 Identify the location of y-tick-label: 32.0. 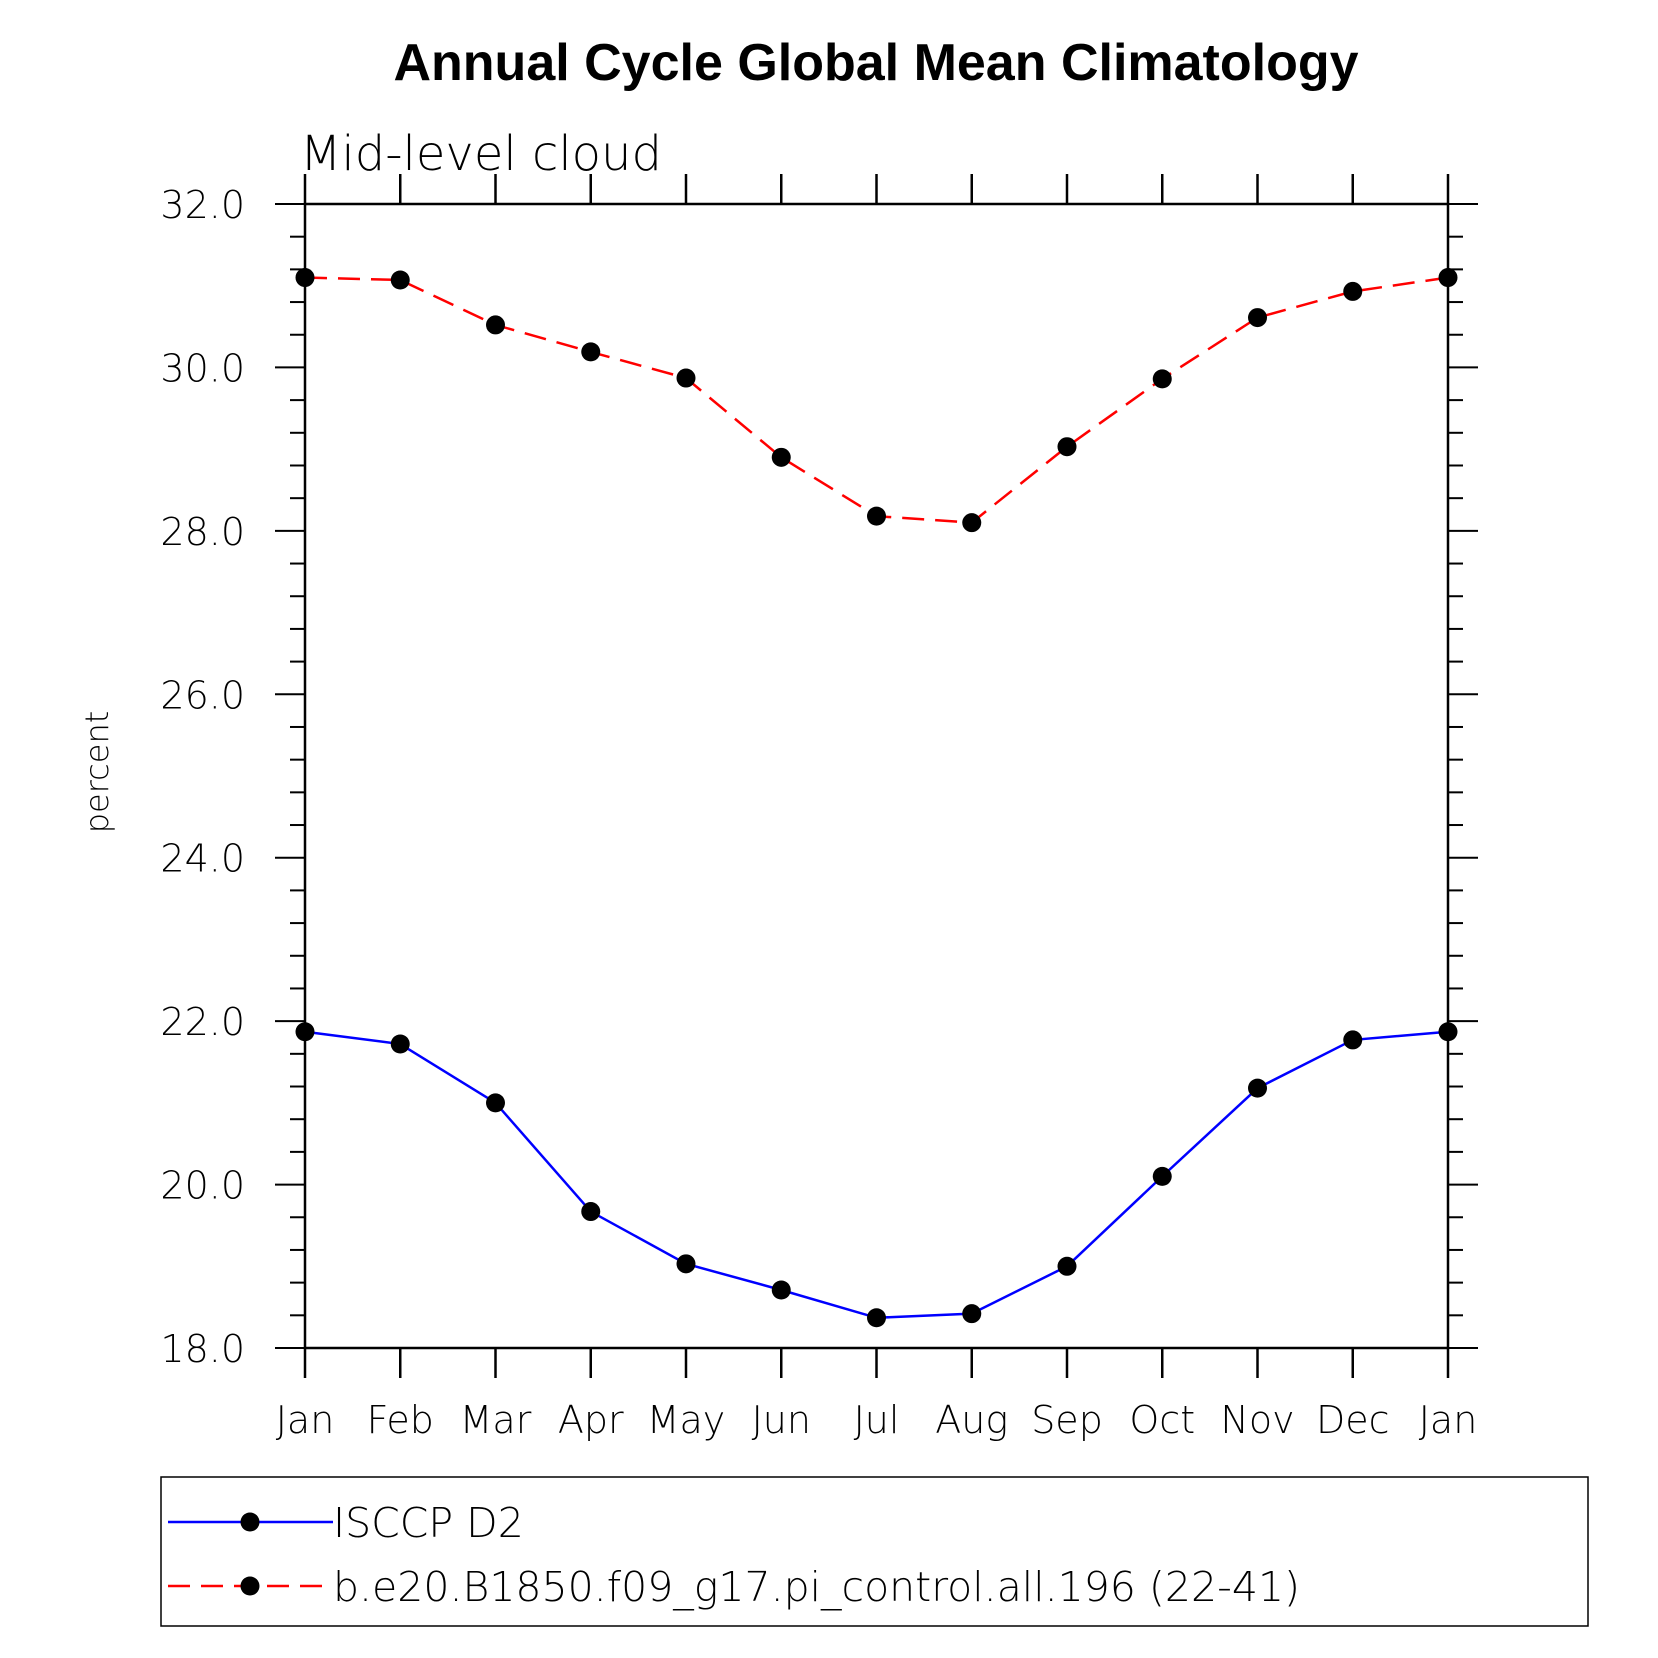
(202, 205).